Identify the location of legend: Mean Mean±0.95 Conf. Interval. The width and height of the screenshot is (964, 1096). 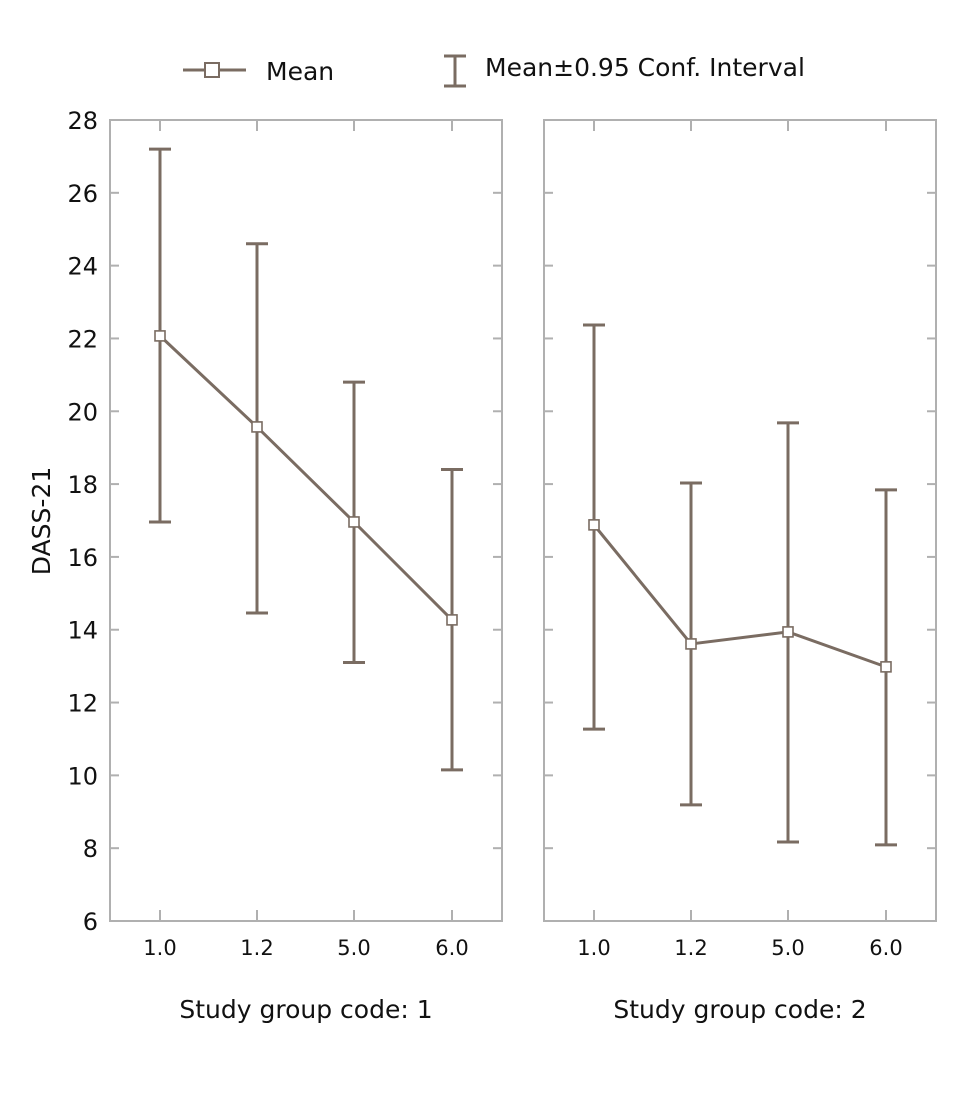
(494, 70).